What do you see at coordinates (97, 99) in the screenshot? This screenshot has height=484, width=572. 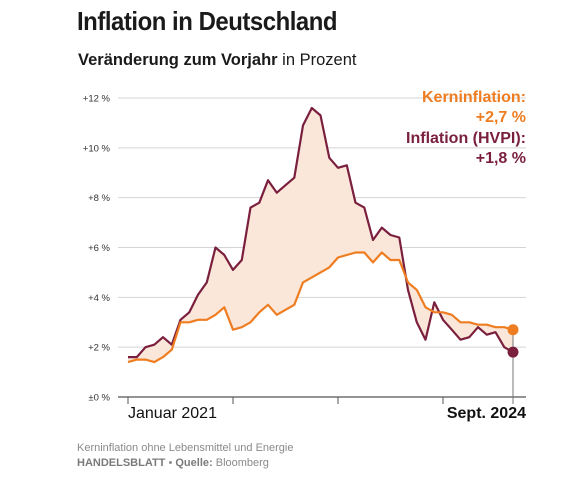 I see `y-tick-label: +12 %` at bounding box center [97, 99].